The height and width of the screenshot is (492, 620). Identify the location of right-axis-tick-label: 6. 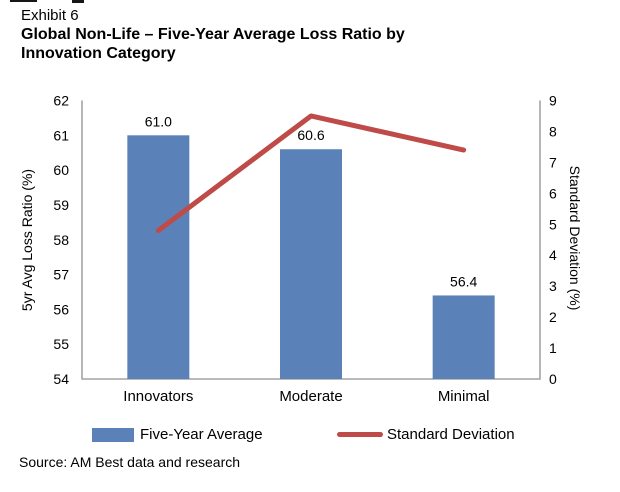
(553, 193).